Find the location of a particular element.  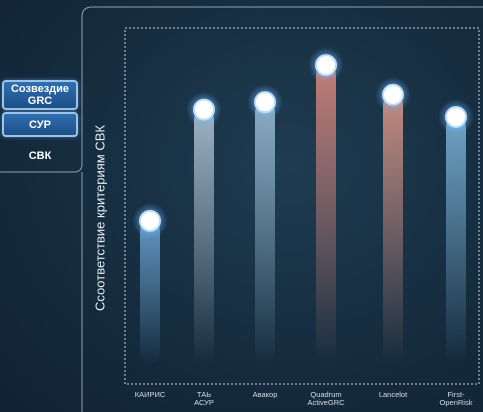

tab-svk: СВК is located at coordinates (40, 156).